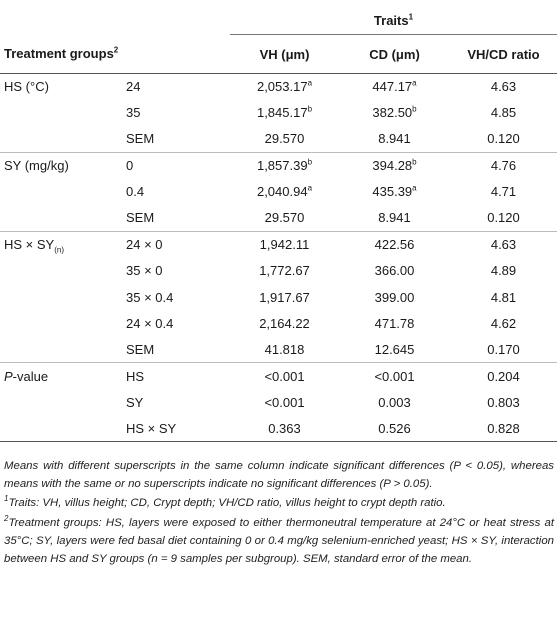  What do you see at coordinates (503, 297) in the screenshot?
I see `ratio-value: 4.81` at bounding box center [503, 297].